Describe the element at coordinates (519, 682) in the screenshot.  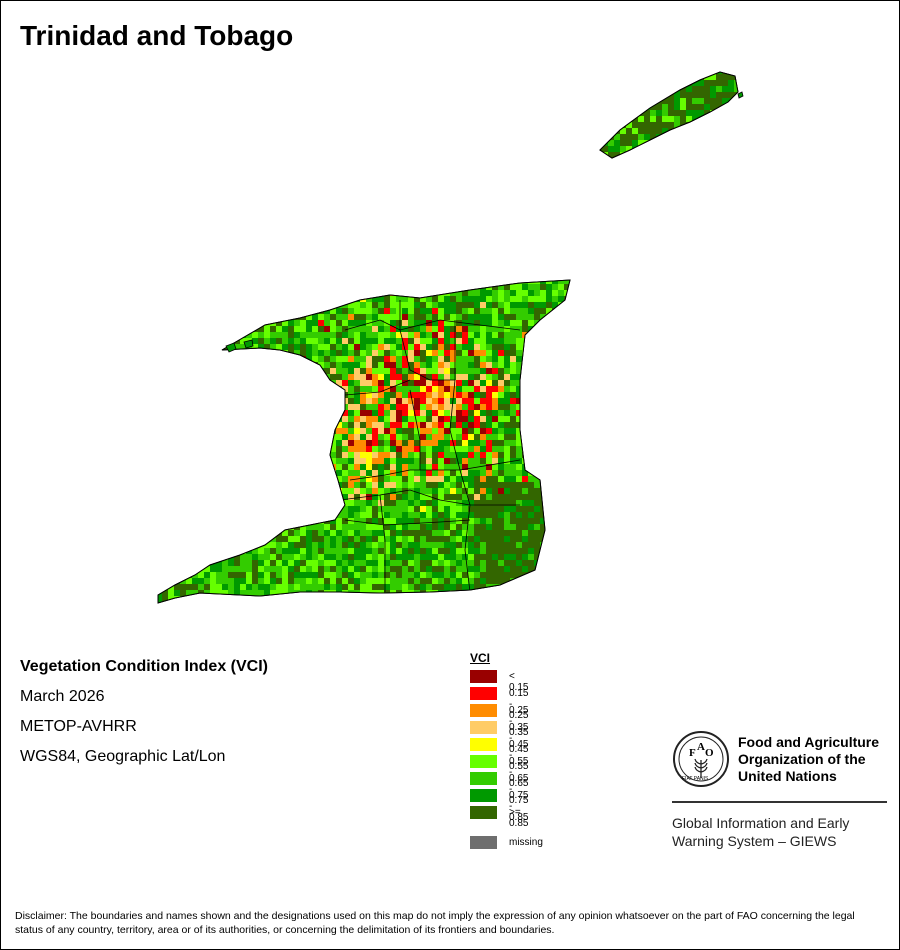
I see `legend-label: < 0.15` at that location.